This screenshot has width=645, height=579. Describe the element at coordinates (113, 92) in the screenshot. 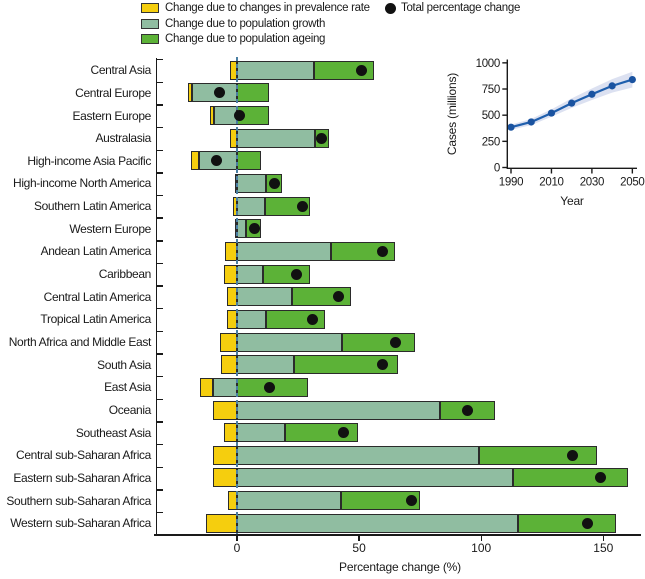

I see `category-label: Central Europe` at that location.